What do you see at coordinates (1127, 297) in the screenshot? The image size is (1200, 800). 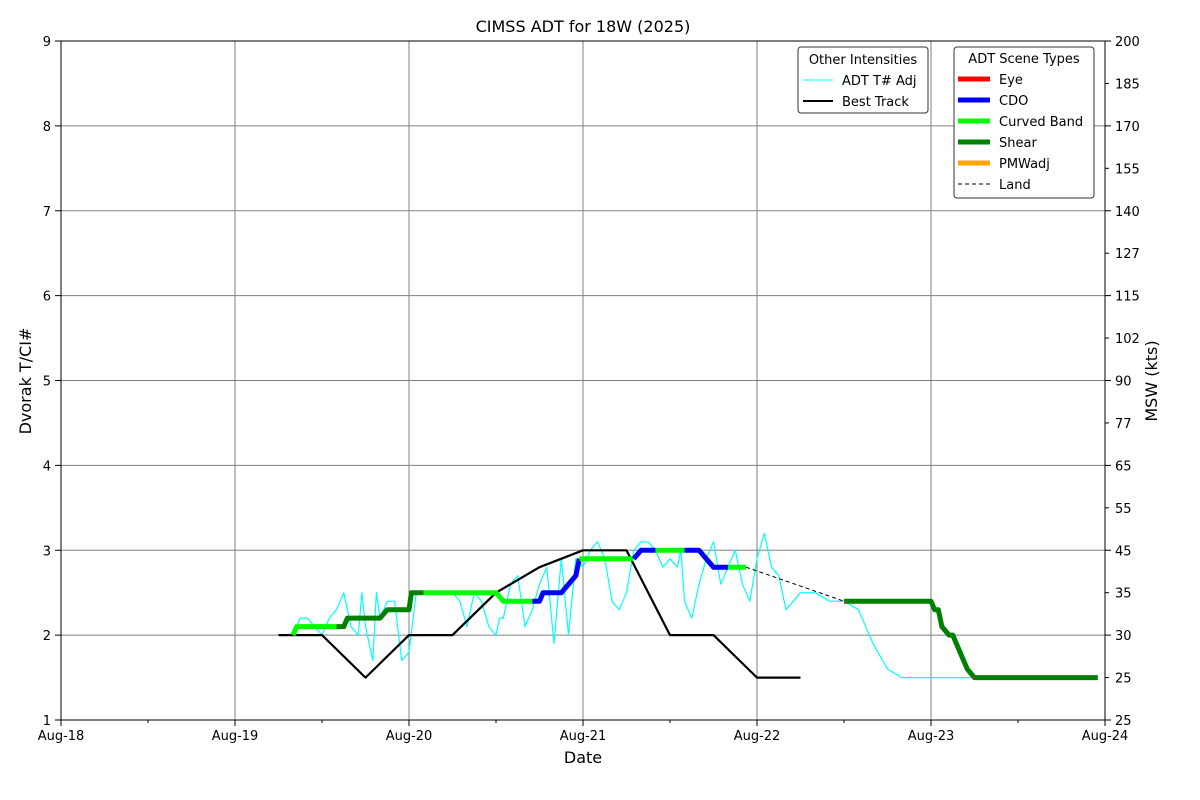 I see `y2-tick-label: 115` at bounding box center [1127, 297].